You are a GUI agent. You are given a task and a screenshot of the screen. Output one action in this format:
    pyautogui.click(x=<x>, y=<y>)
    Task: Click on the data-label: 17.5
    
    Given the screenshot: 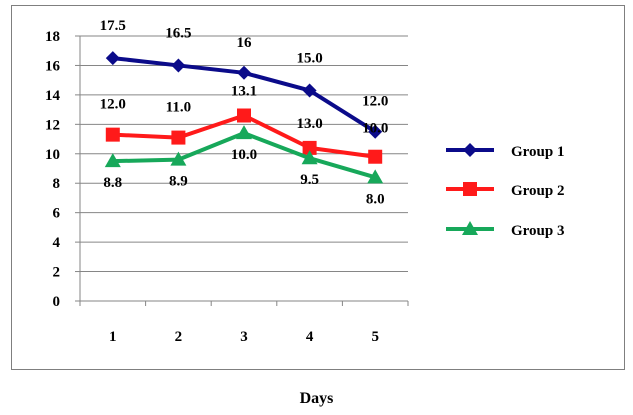 What is the action you would take?
    pyautogui.click(x=113, y=26)
    